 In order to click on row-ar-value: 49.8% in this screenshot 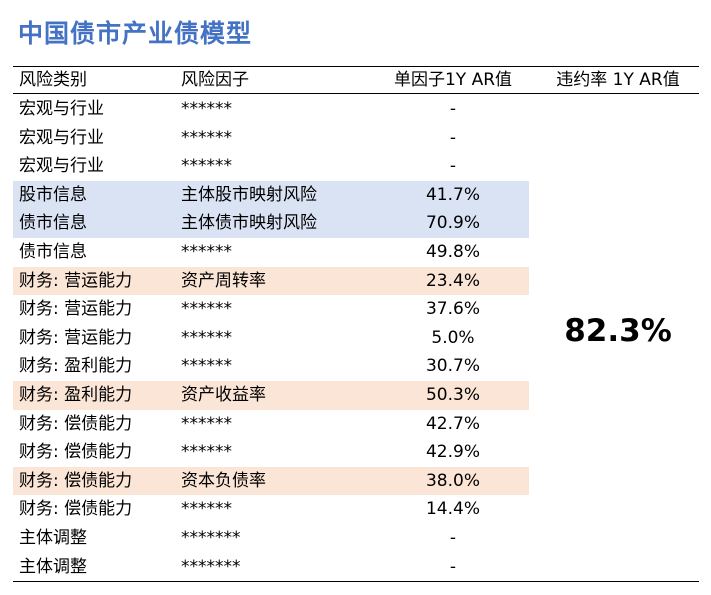, I will do `click(452, 252)`.